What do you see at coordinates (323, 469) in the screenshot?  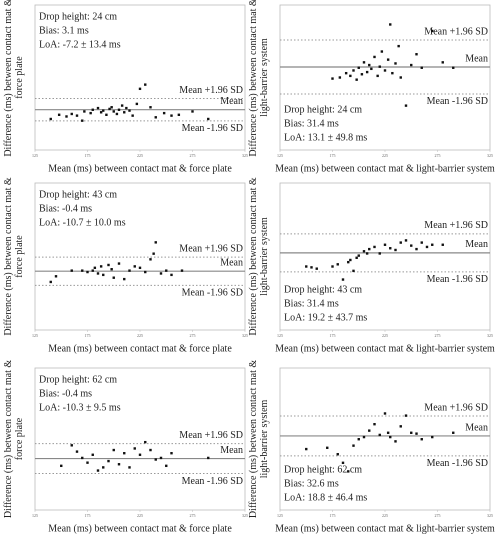 I see `annotation: Drop height: 62 cm` at bounding box center [323, 469].